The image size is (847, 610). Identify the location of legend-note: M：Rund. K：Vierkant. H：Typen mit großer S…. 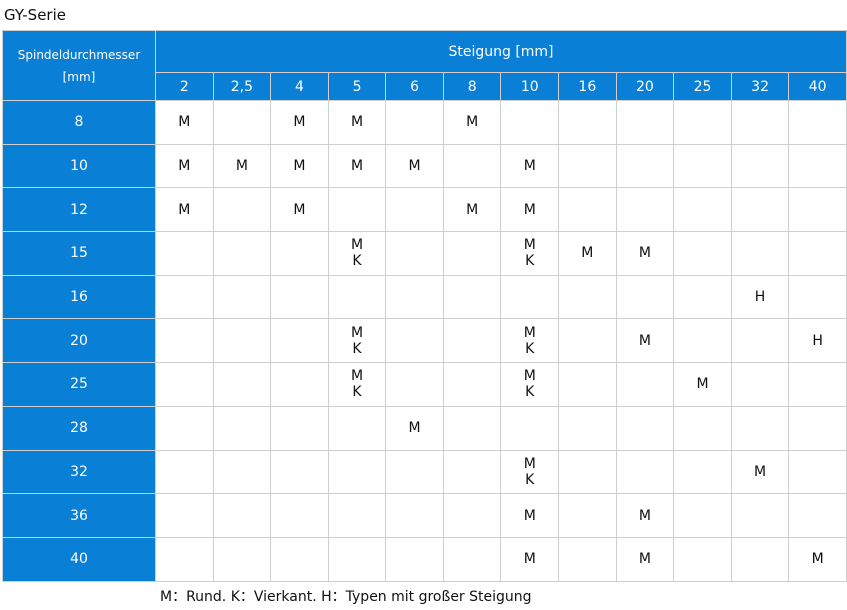
(346, 597).